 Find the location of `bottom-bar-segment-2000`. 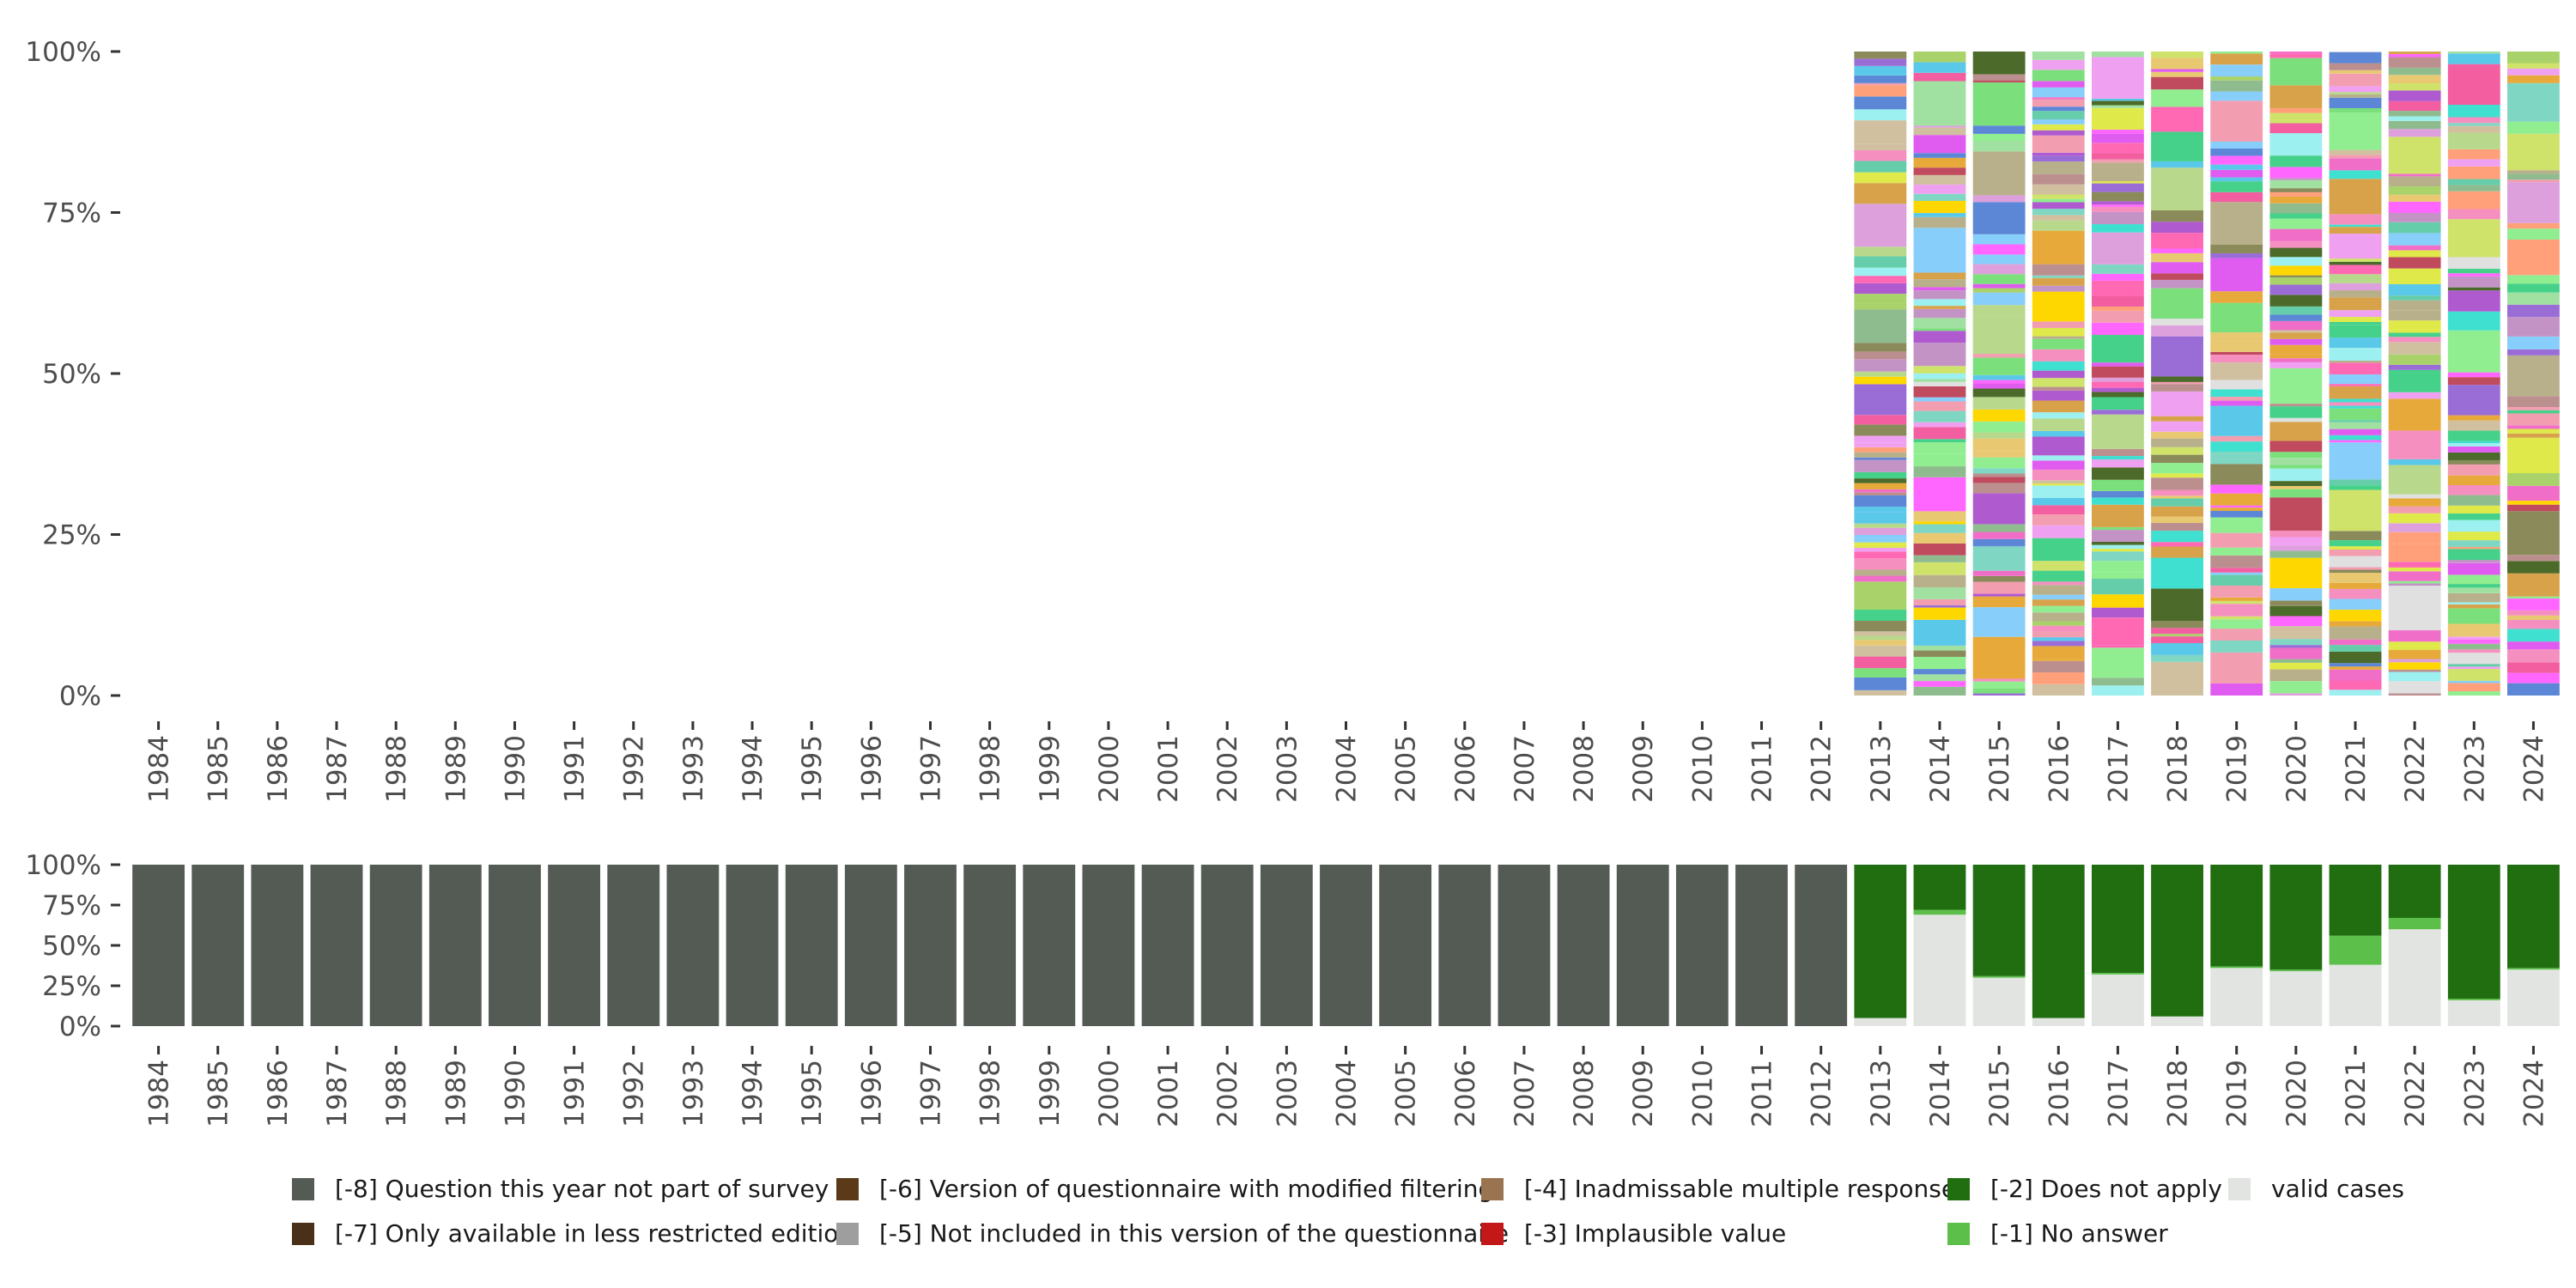

bottom-bar-segment-2000 is located at coordinates (1108, 946).